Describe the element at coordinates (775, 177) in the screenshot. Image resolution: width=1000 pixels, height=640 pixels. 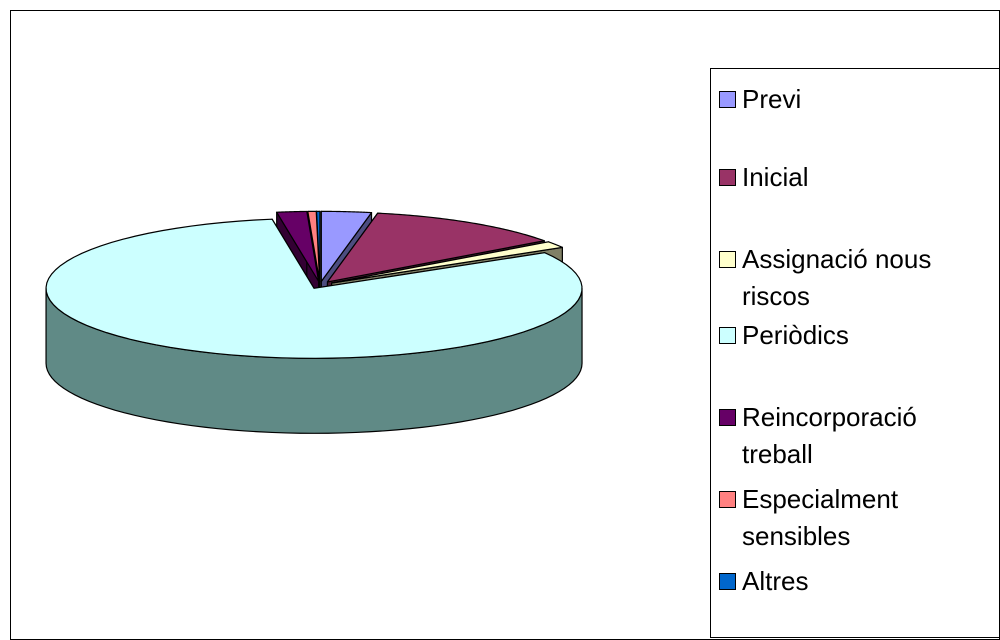
I see `legend-label: Inicial` at that location.